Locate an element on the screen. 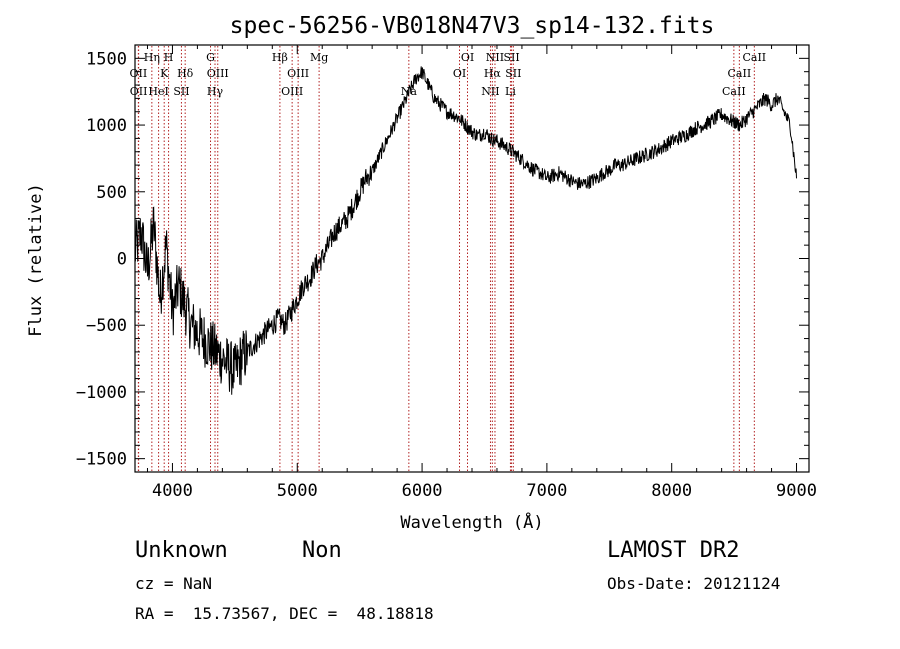 This screenshot has width=900, height=649. x-tick-label: 5000 is located at coordinates (297, 491).